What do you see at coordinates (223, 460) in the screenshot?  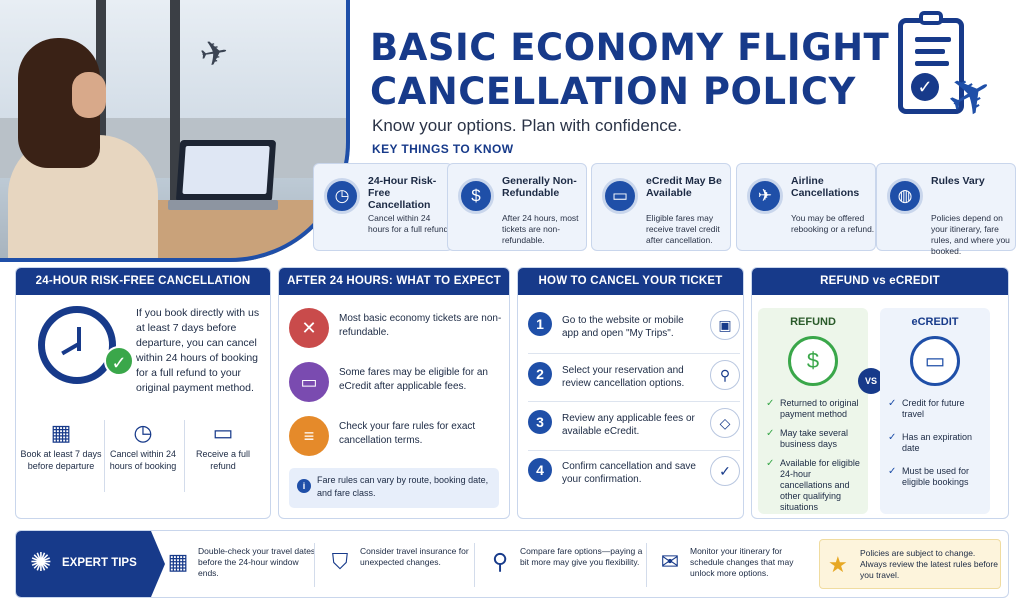 I see `mini-item-label: Receive a full refund` at bounding box center [223, 460].